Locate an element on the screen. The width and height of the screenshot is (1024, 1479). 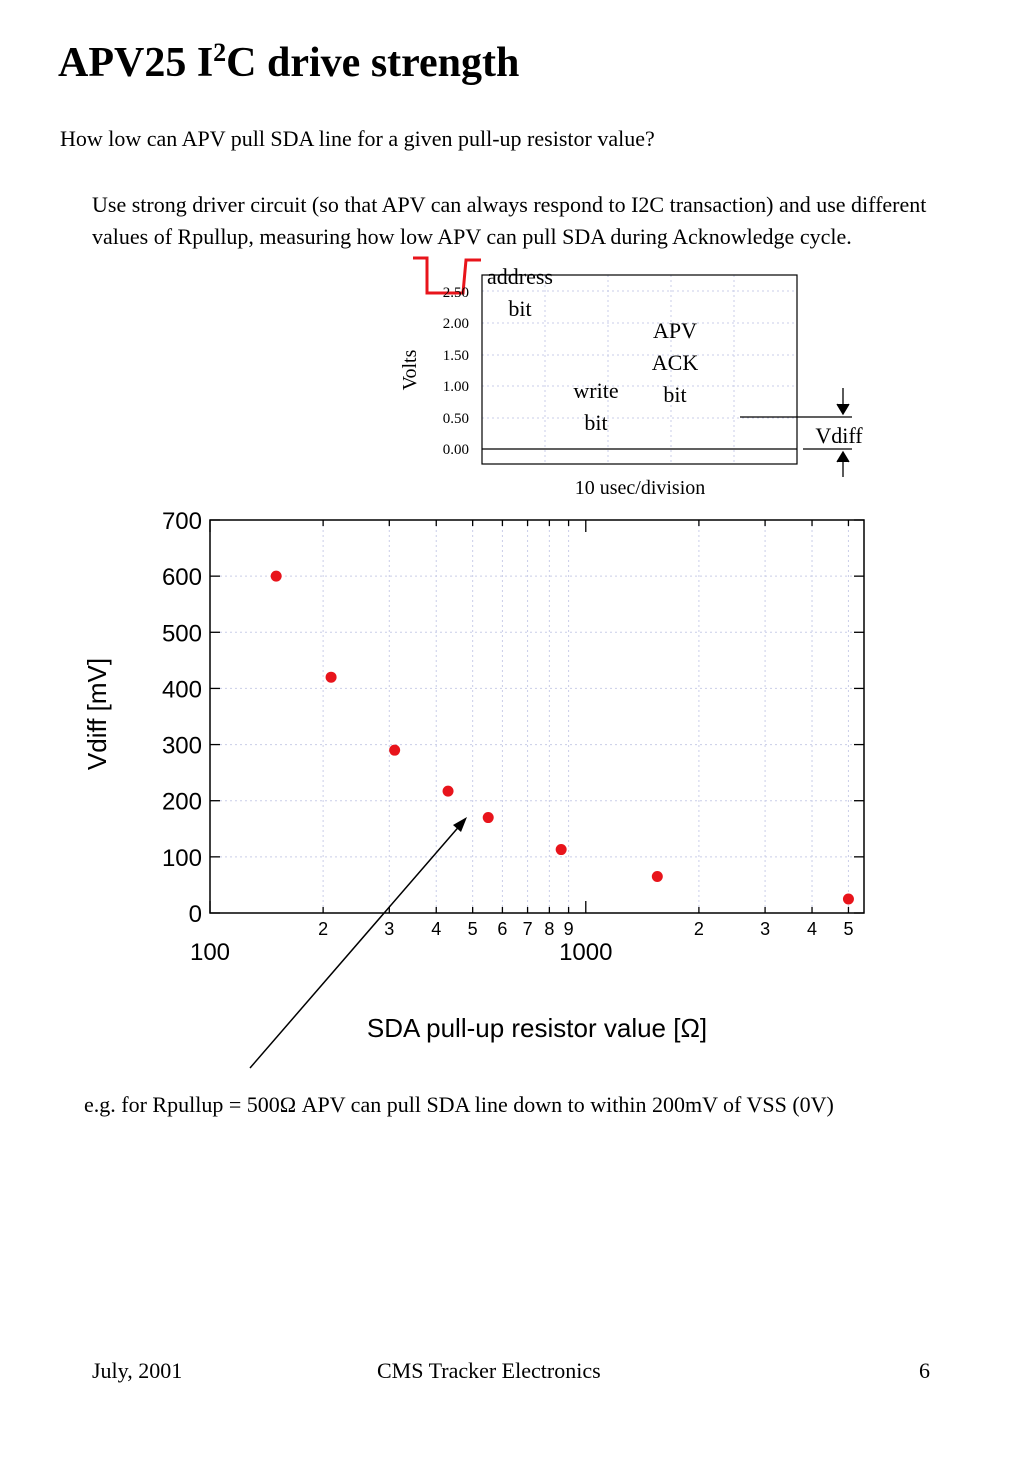
y-tick-label: 500 is located at coordinates (182, 633).